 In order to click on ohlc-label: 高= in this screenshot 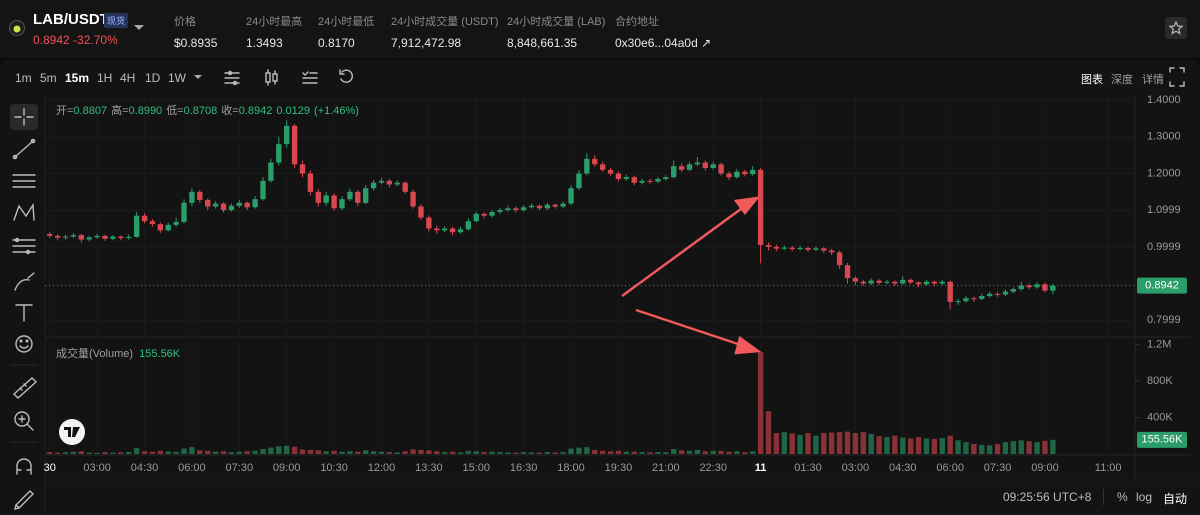, I will do `click(120, 111)`.